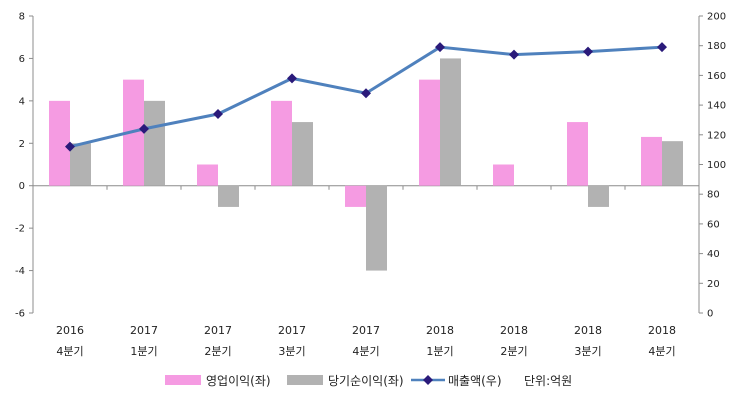 This screenshot has height=403, width=743. What do you see at coordinates (716, 17) in the screenshot?
I see `right-axis-tick-label: 200` at bounding box center [716, 17].